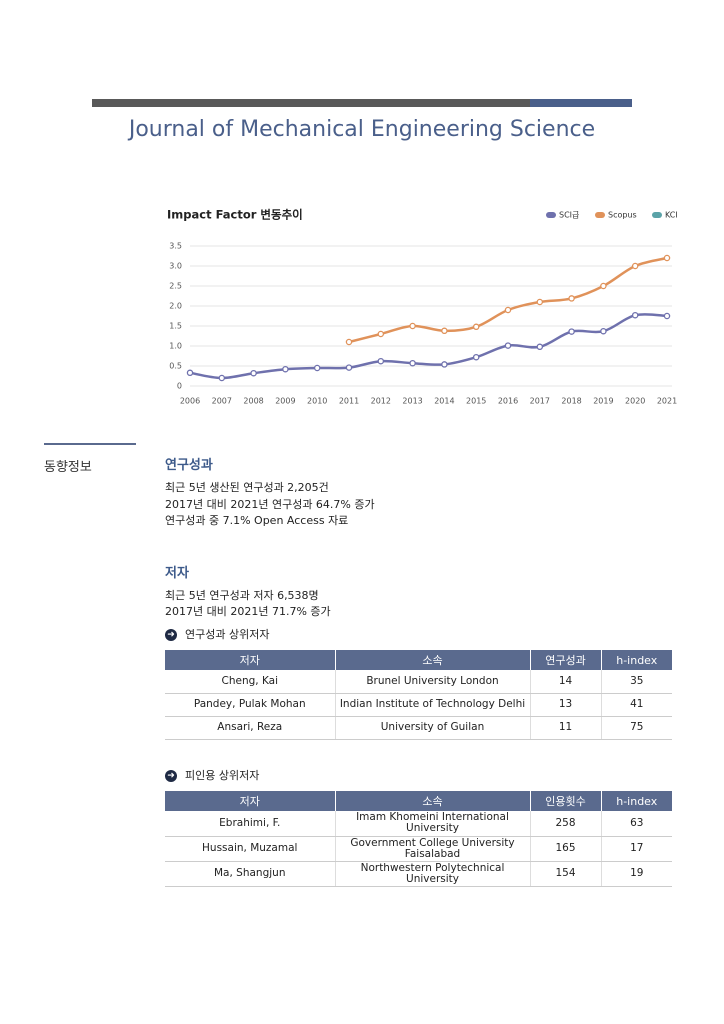  I want to click on x-tick-label: 2021, so click(667, 401).